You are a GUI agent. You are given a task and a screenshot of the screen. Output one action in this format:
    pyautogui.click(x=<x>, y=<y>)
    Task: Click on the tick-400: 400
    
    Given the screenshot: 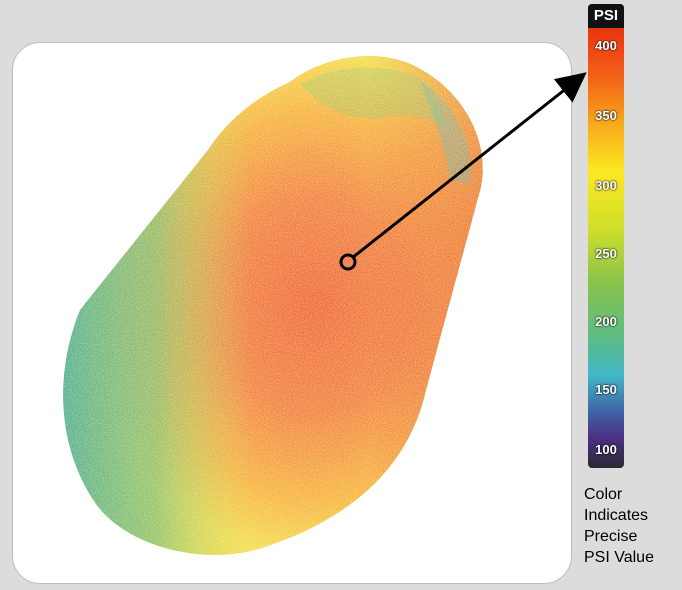 What is the action you would take?
    pyautogui.click(x=606, y=45)
    